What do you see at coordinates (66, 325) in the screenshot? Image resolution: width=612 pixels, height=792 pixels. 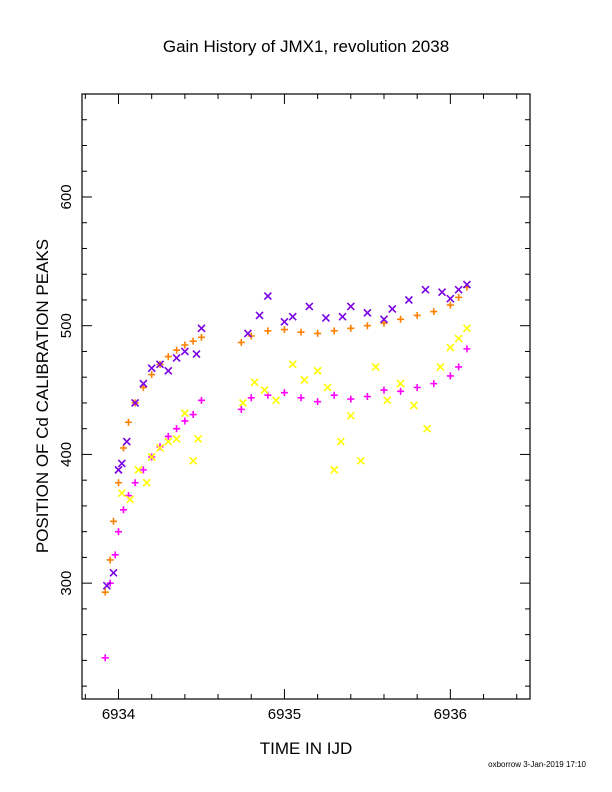 I see `y-tick-label: 500` at bounding box center [66, 325].